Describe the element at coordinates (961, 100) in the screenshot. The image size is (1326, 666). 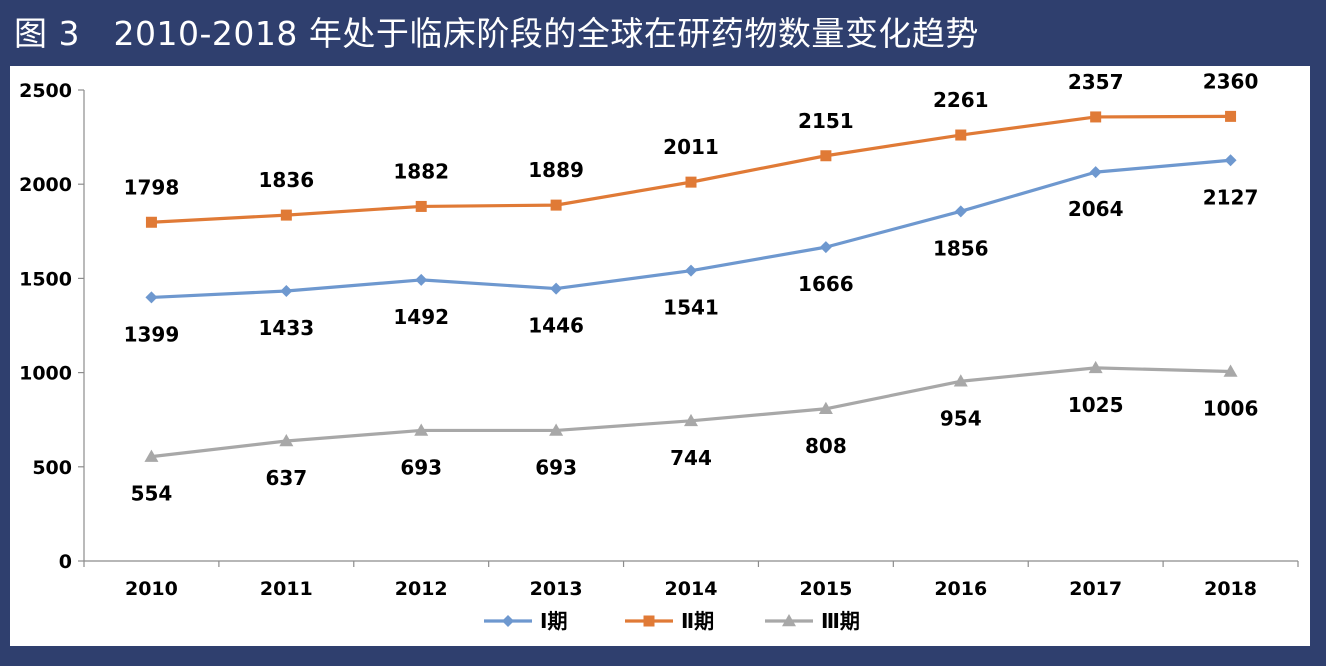
I see `data-label: 2261` at that location.